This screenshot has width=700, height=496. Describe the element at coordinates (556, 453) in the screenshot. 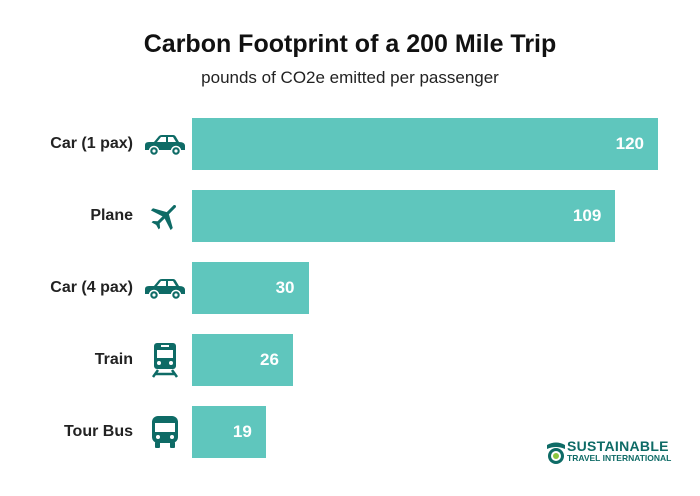

I see `logo-emblem-icon` at that location.